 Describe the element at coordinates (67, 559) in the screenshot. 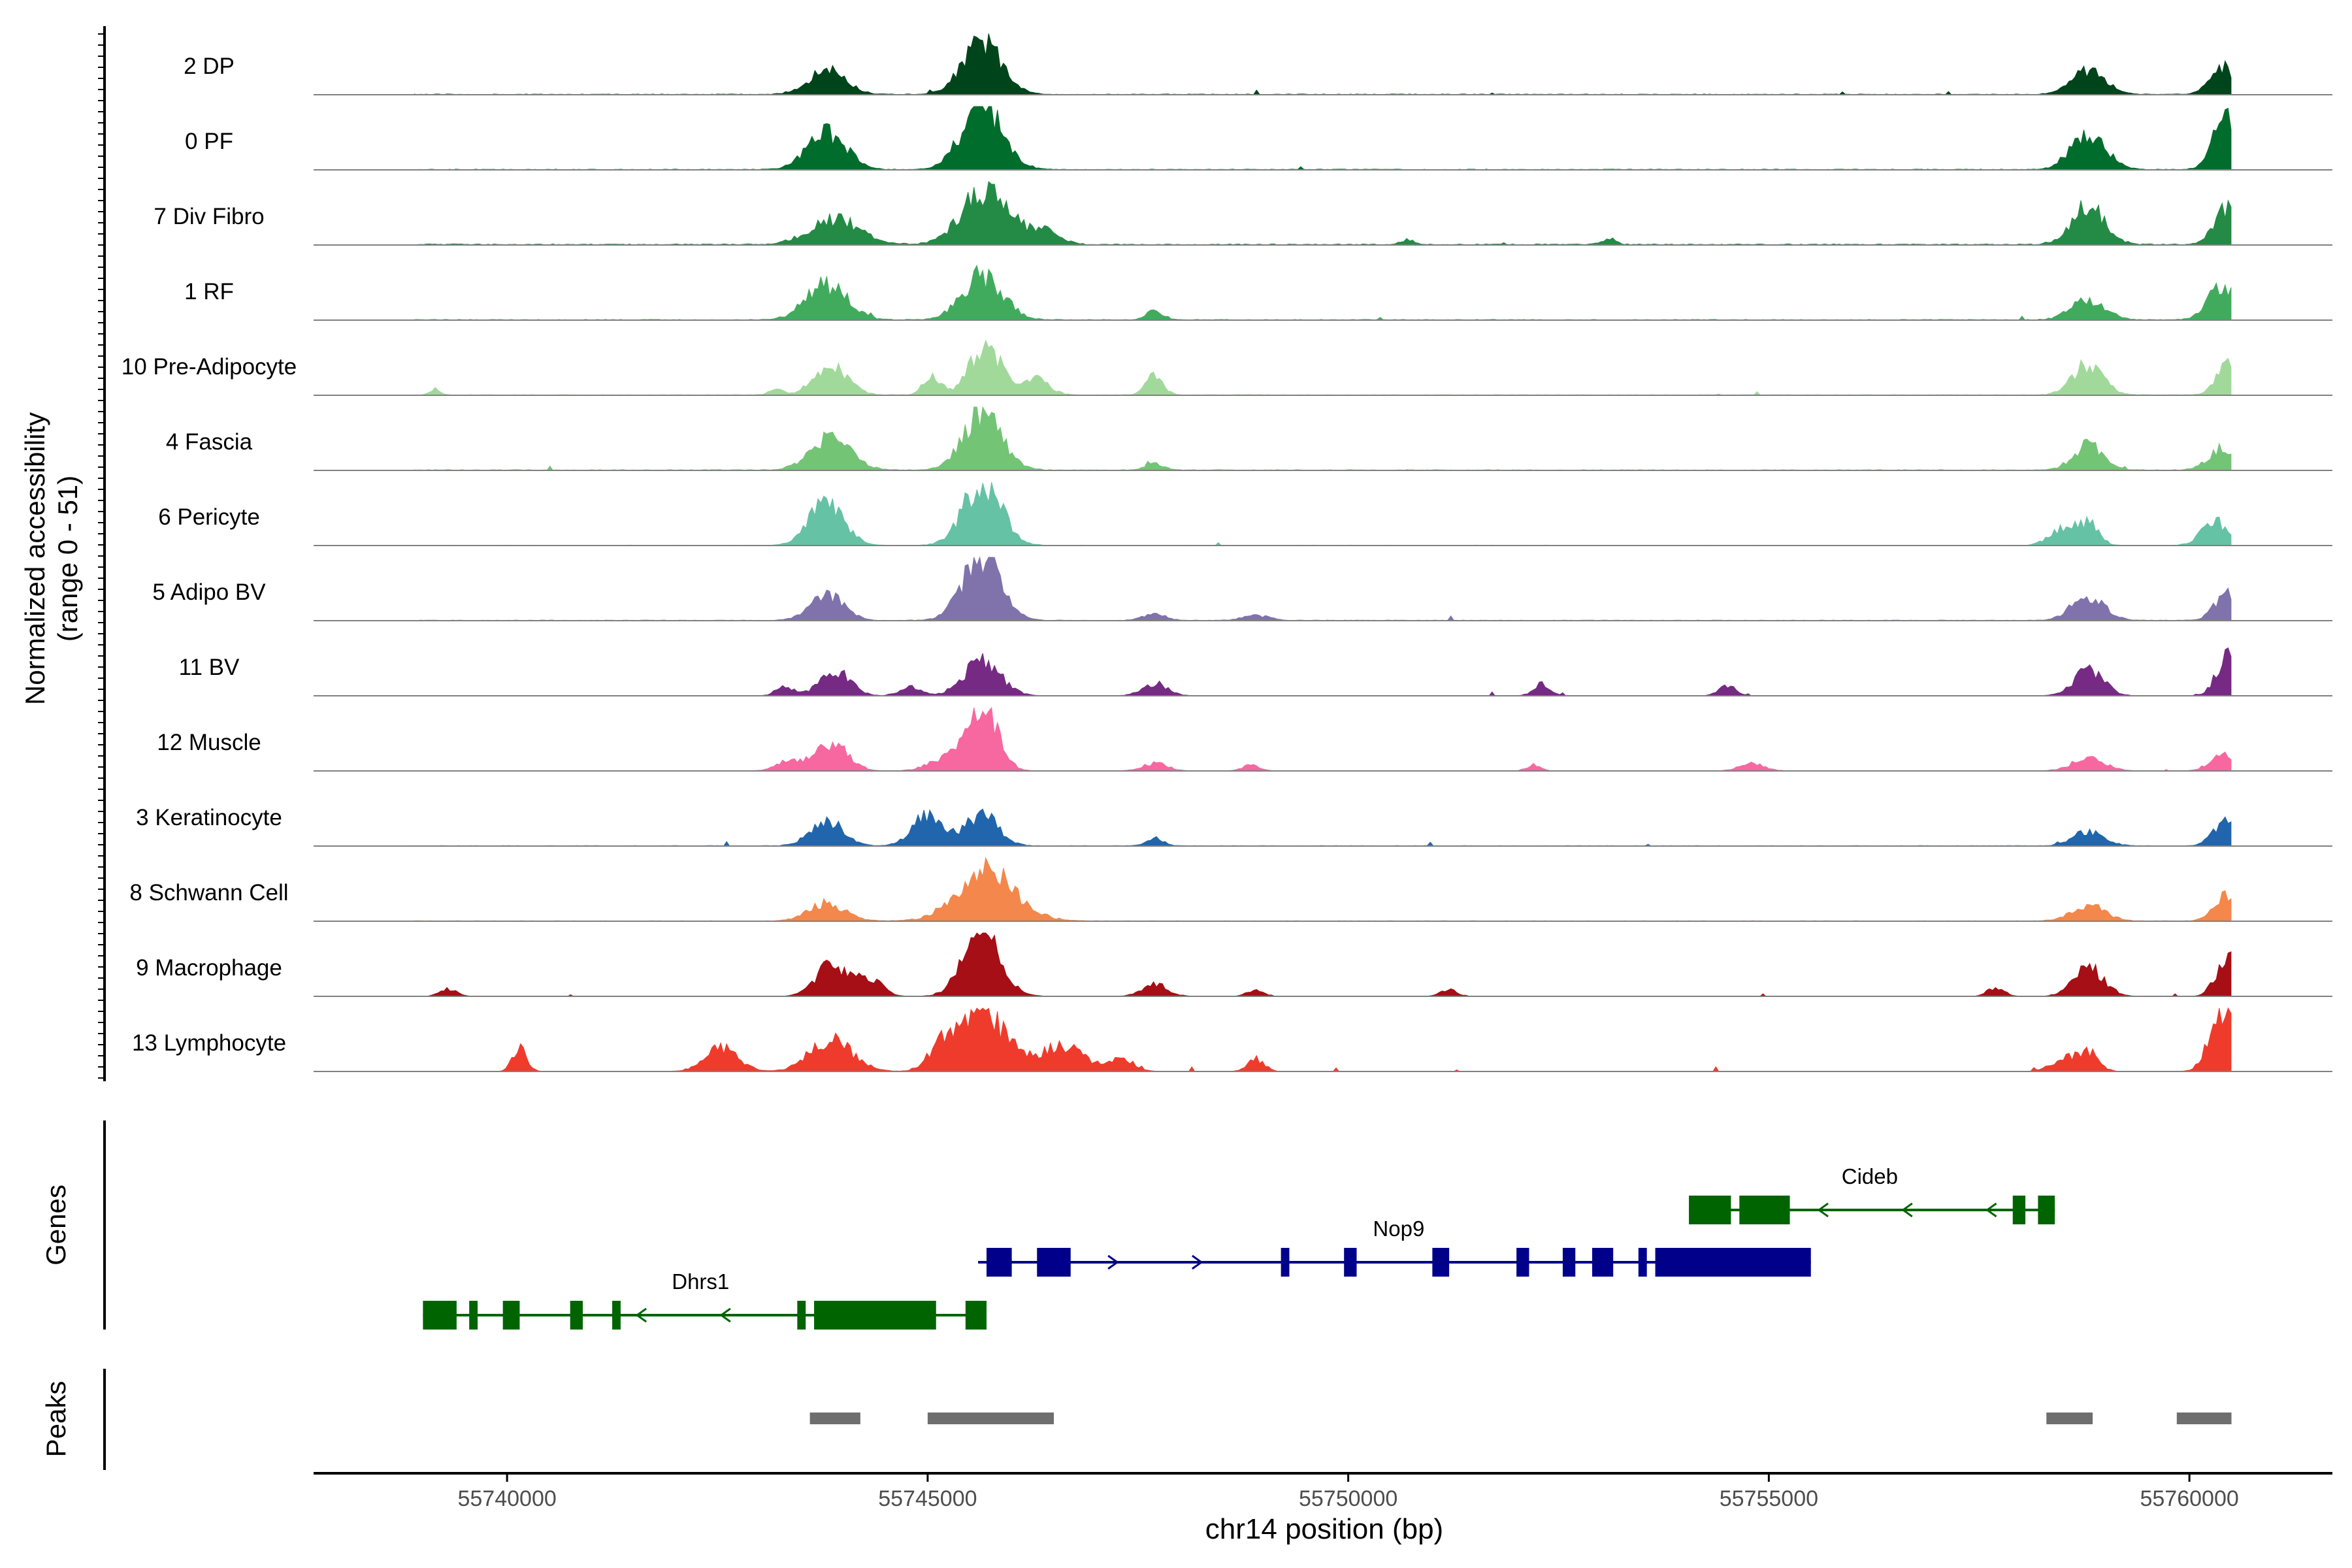

I see `y-axis-title-line2: (range 0 - 51)` at that location.